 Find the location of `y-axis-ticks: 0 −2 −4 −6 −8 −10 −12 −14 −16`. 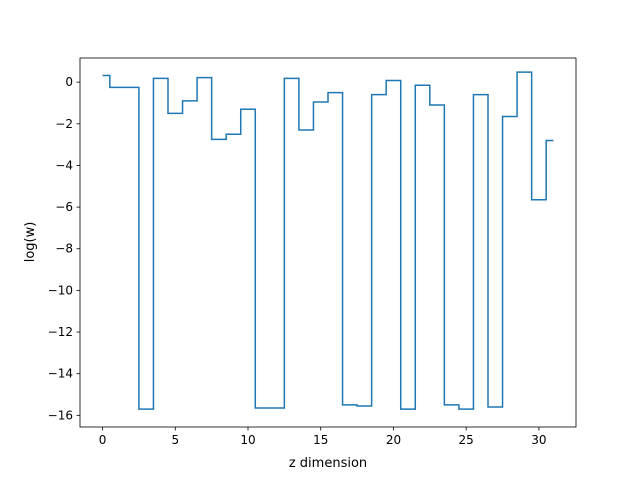

y-axis-ticks: 0 −2 −4 −6 −8 −10 −12 −14 −16 is located at coordinates (64, 248).